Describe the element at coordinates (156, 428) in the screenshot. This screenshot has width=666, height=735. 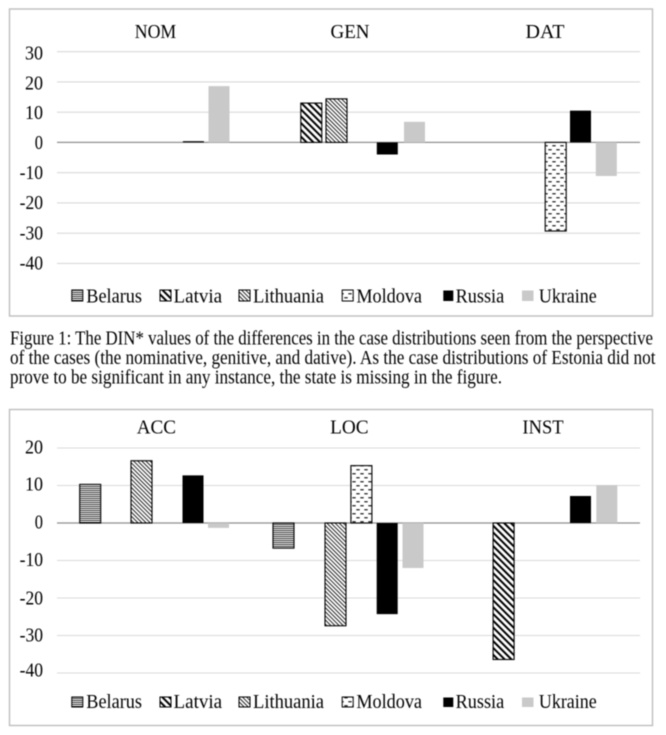
I see `svg-text: ACC` at that location.